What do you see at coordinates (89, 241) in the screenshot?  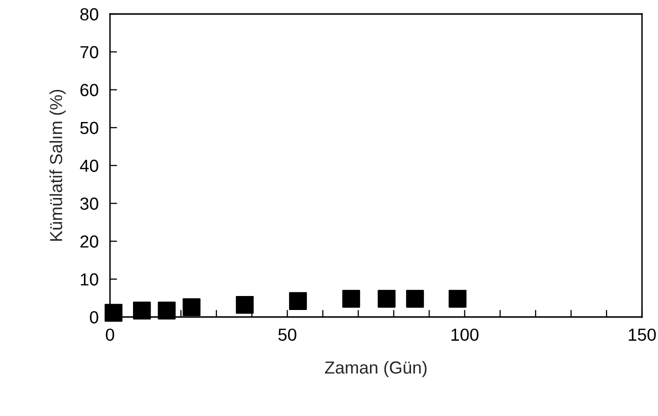 I see `y-tick-label: 20` at bounding box center [89, 241].